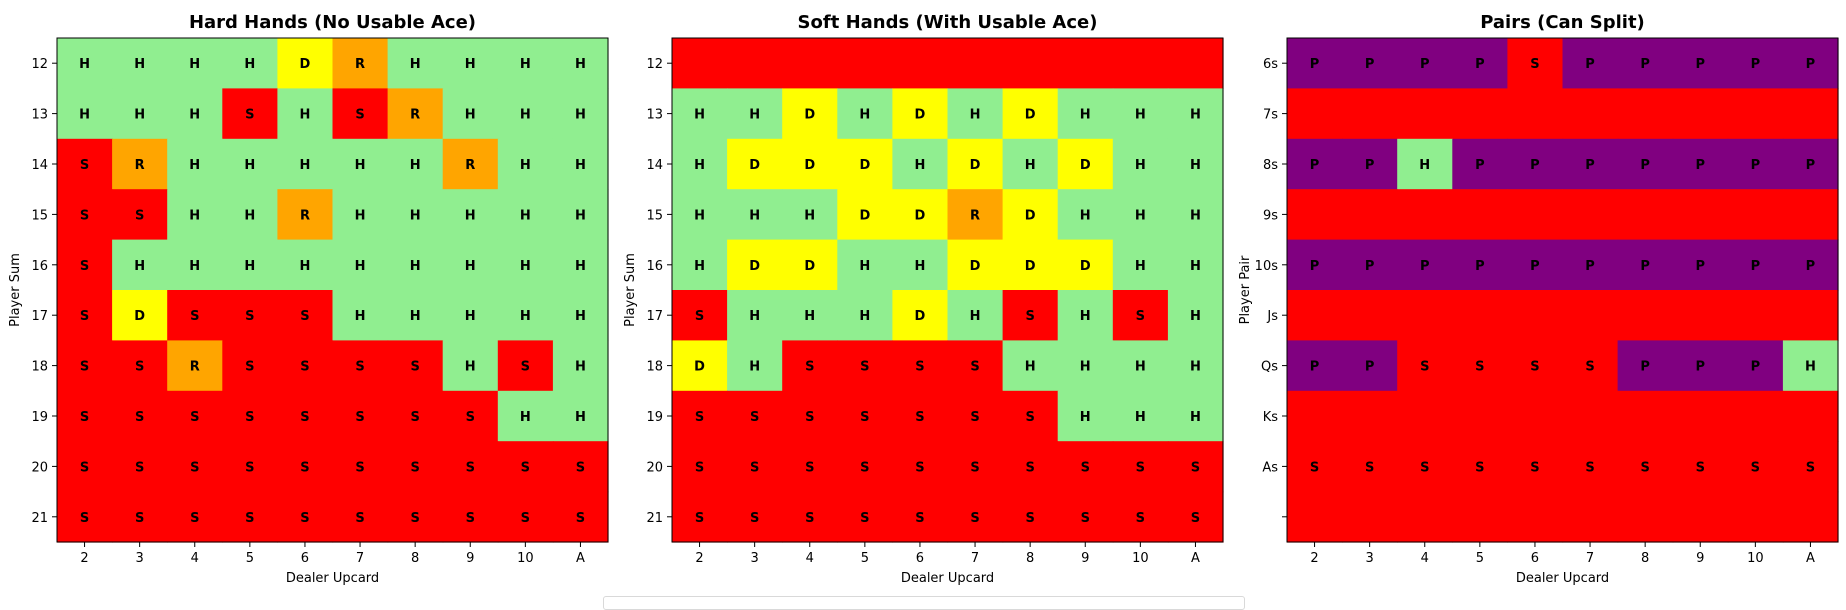 Image resolution: width=1846 pixels, height=610 pixels. What do you see at coordinates (1195, 558) in the screenshot?
I see `x-tick-label: A` at bounding box center [1195, 558].